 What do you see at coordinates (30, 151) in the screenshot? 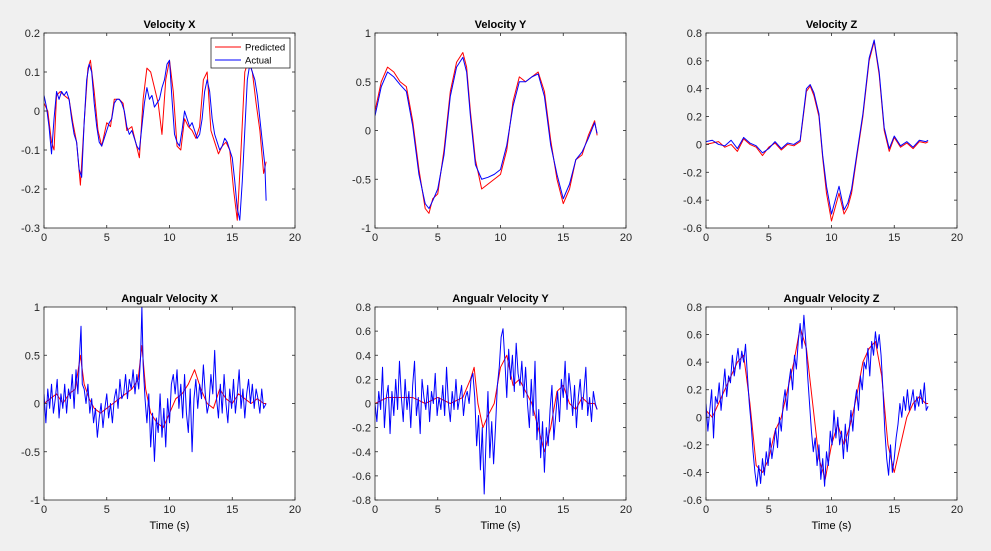
I see `y-tick-label: -0.1` at bounding box center [30, 151].